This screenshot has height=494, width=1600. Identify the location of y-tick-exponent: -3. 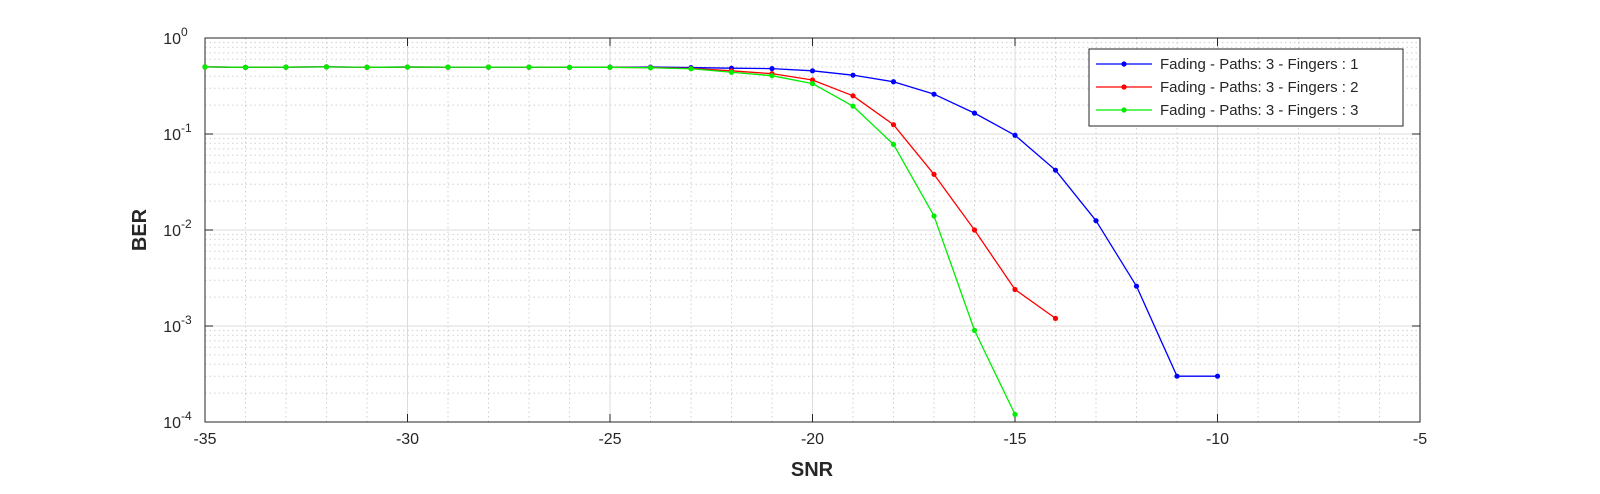
(186, 320).